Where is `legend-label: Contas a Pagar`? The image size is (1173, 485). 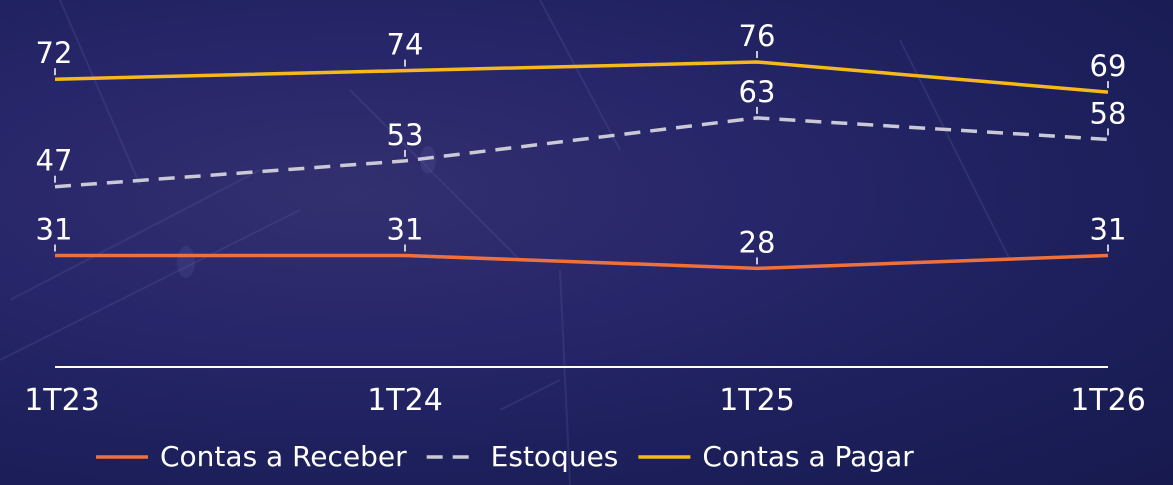
legend-label: Contas a Pagar is located at coordinates (808, 456).